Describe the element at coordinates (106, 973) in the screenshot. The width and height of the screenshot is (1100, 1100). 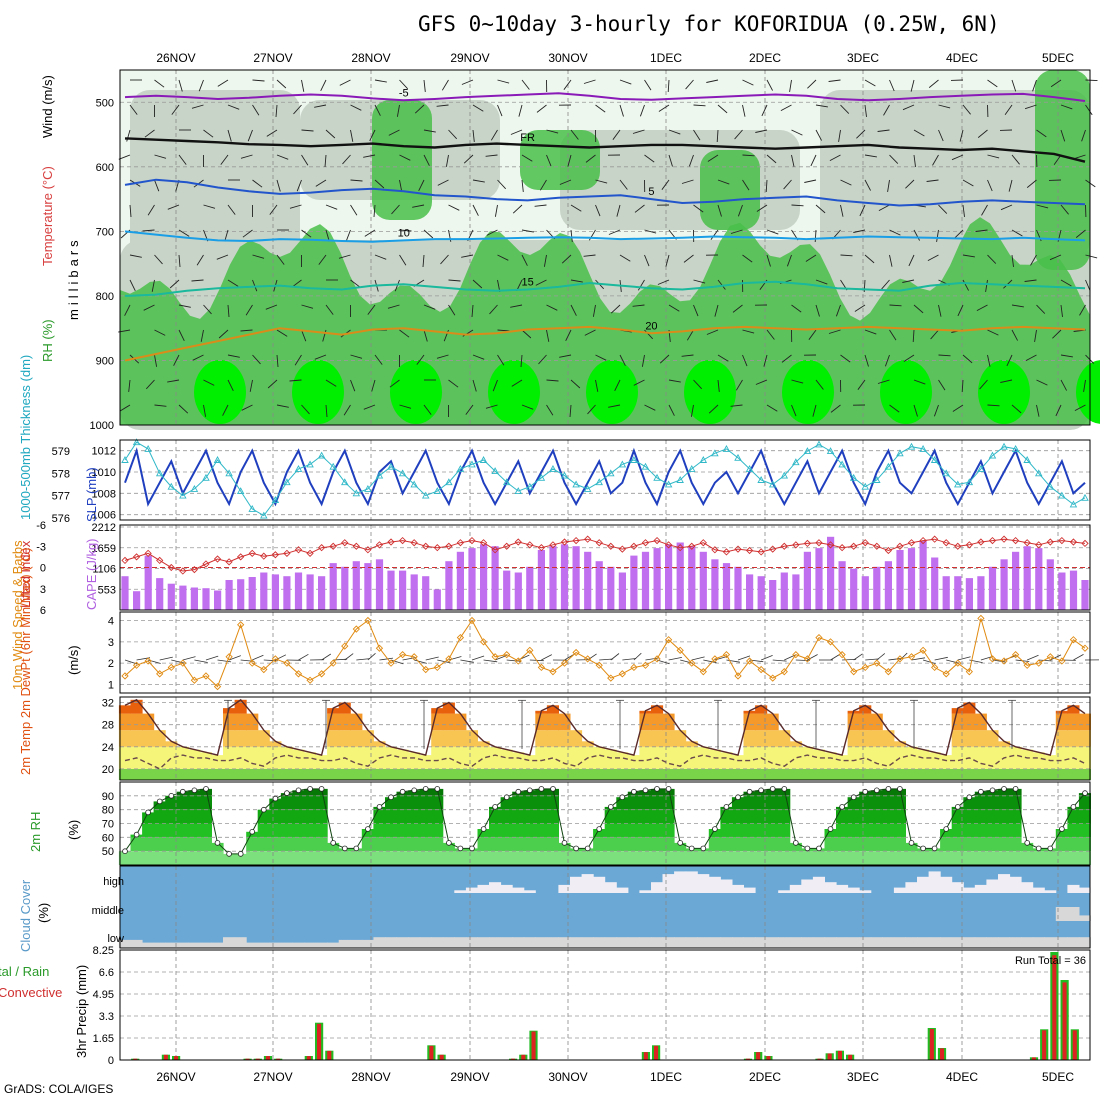
I see `precip-tick: 6.6` at that location.